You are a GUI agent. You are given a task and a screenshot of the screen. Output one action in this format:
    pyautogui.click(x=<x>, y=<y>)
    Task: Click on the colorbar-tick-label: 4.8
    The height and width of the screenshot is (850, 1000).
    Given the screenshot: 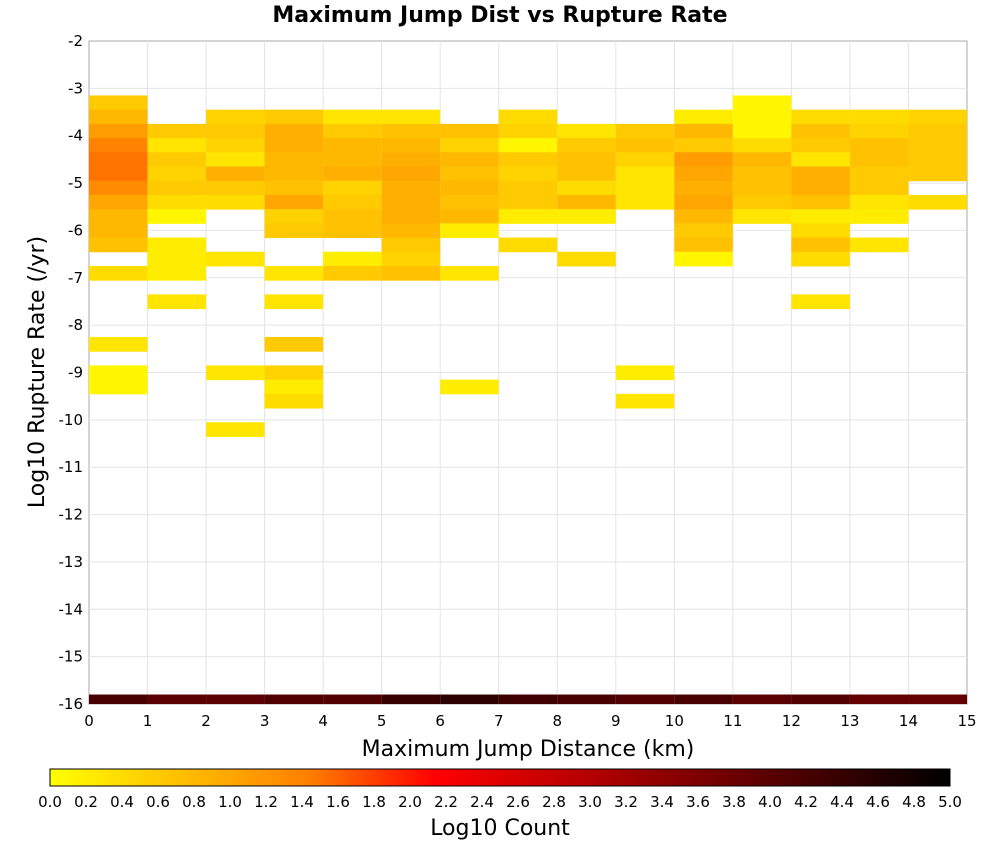 What is the action you would take?
    pyautogui.click(x=914, y=802)
    